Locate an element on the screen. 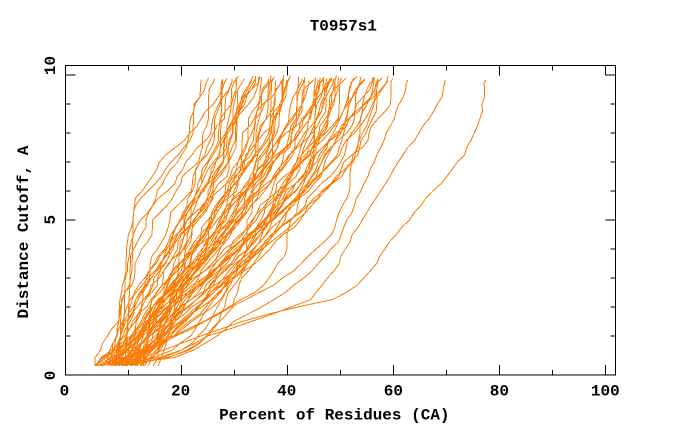 This screenshot has width=680, height=445. svg-text: 60 is located at coordinates (393, 392).